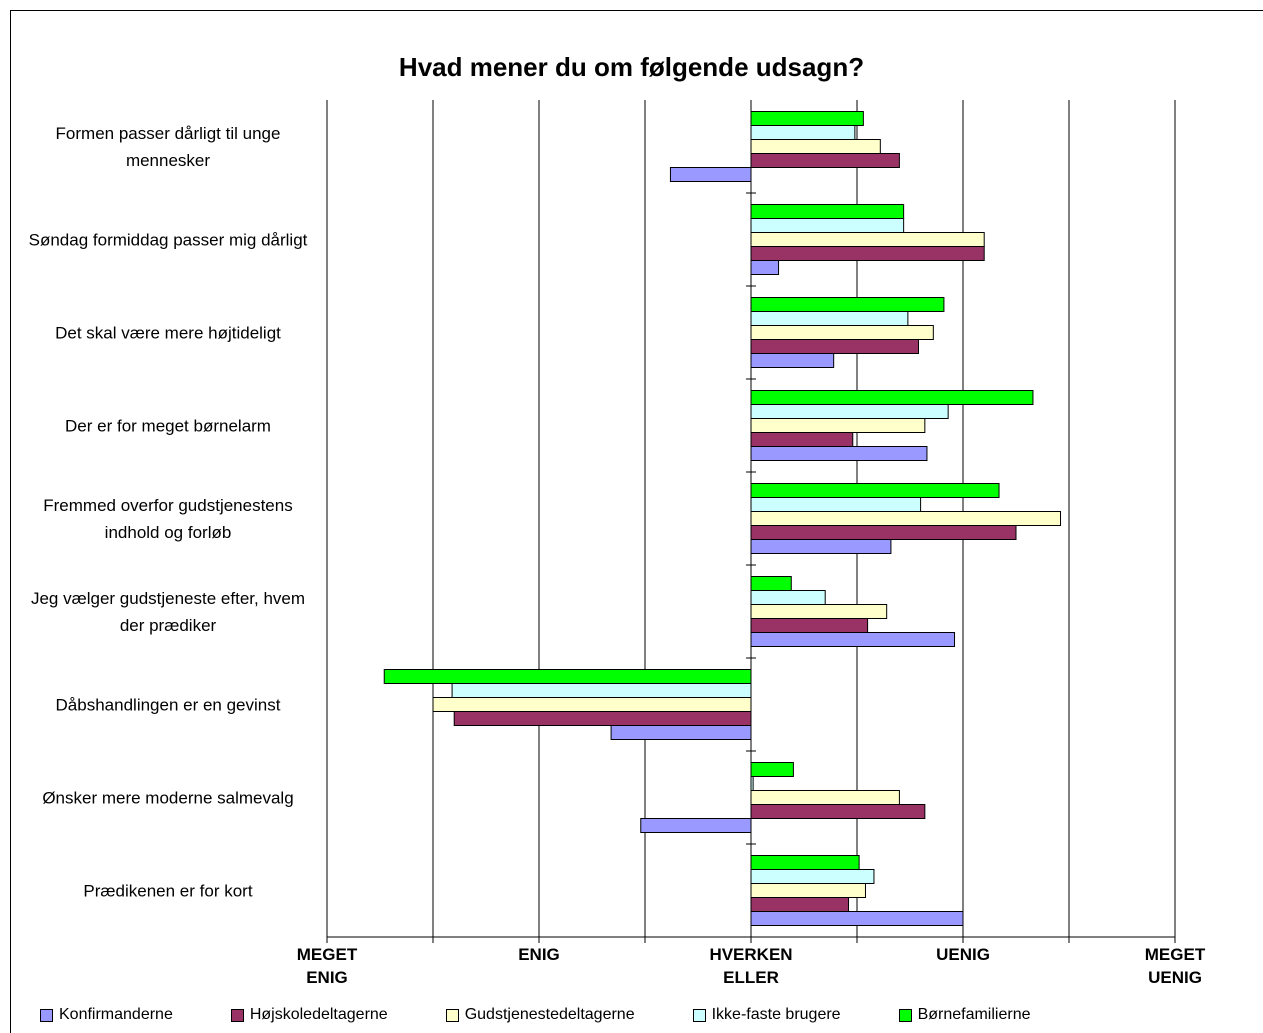  I want to click on y-tick-label: Ønsker mere moderne salmevalg, so click(168, 797).